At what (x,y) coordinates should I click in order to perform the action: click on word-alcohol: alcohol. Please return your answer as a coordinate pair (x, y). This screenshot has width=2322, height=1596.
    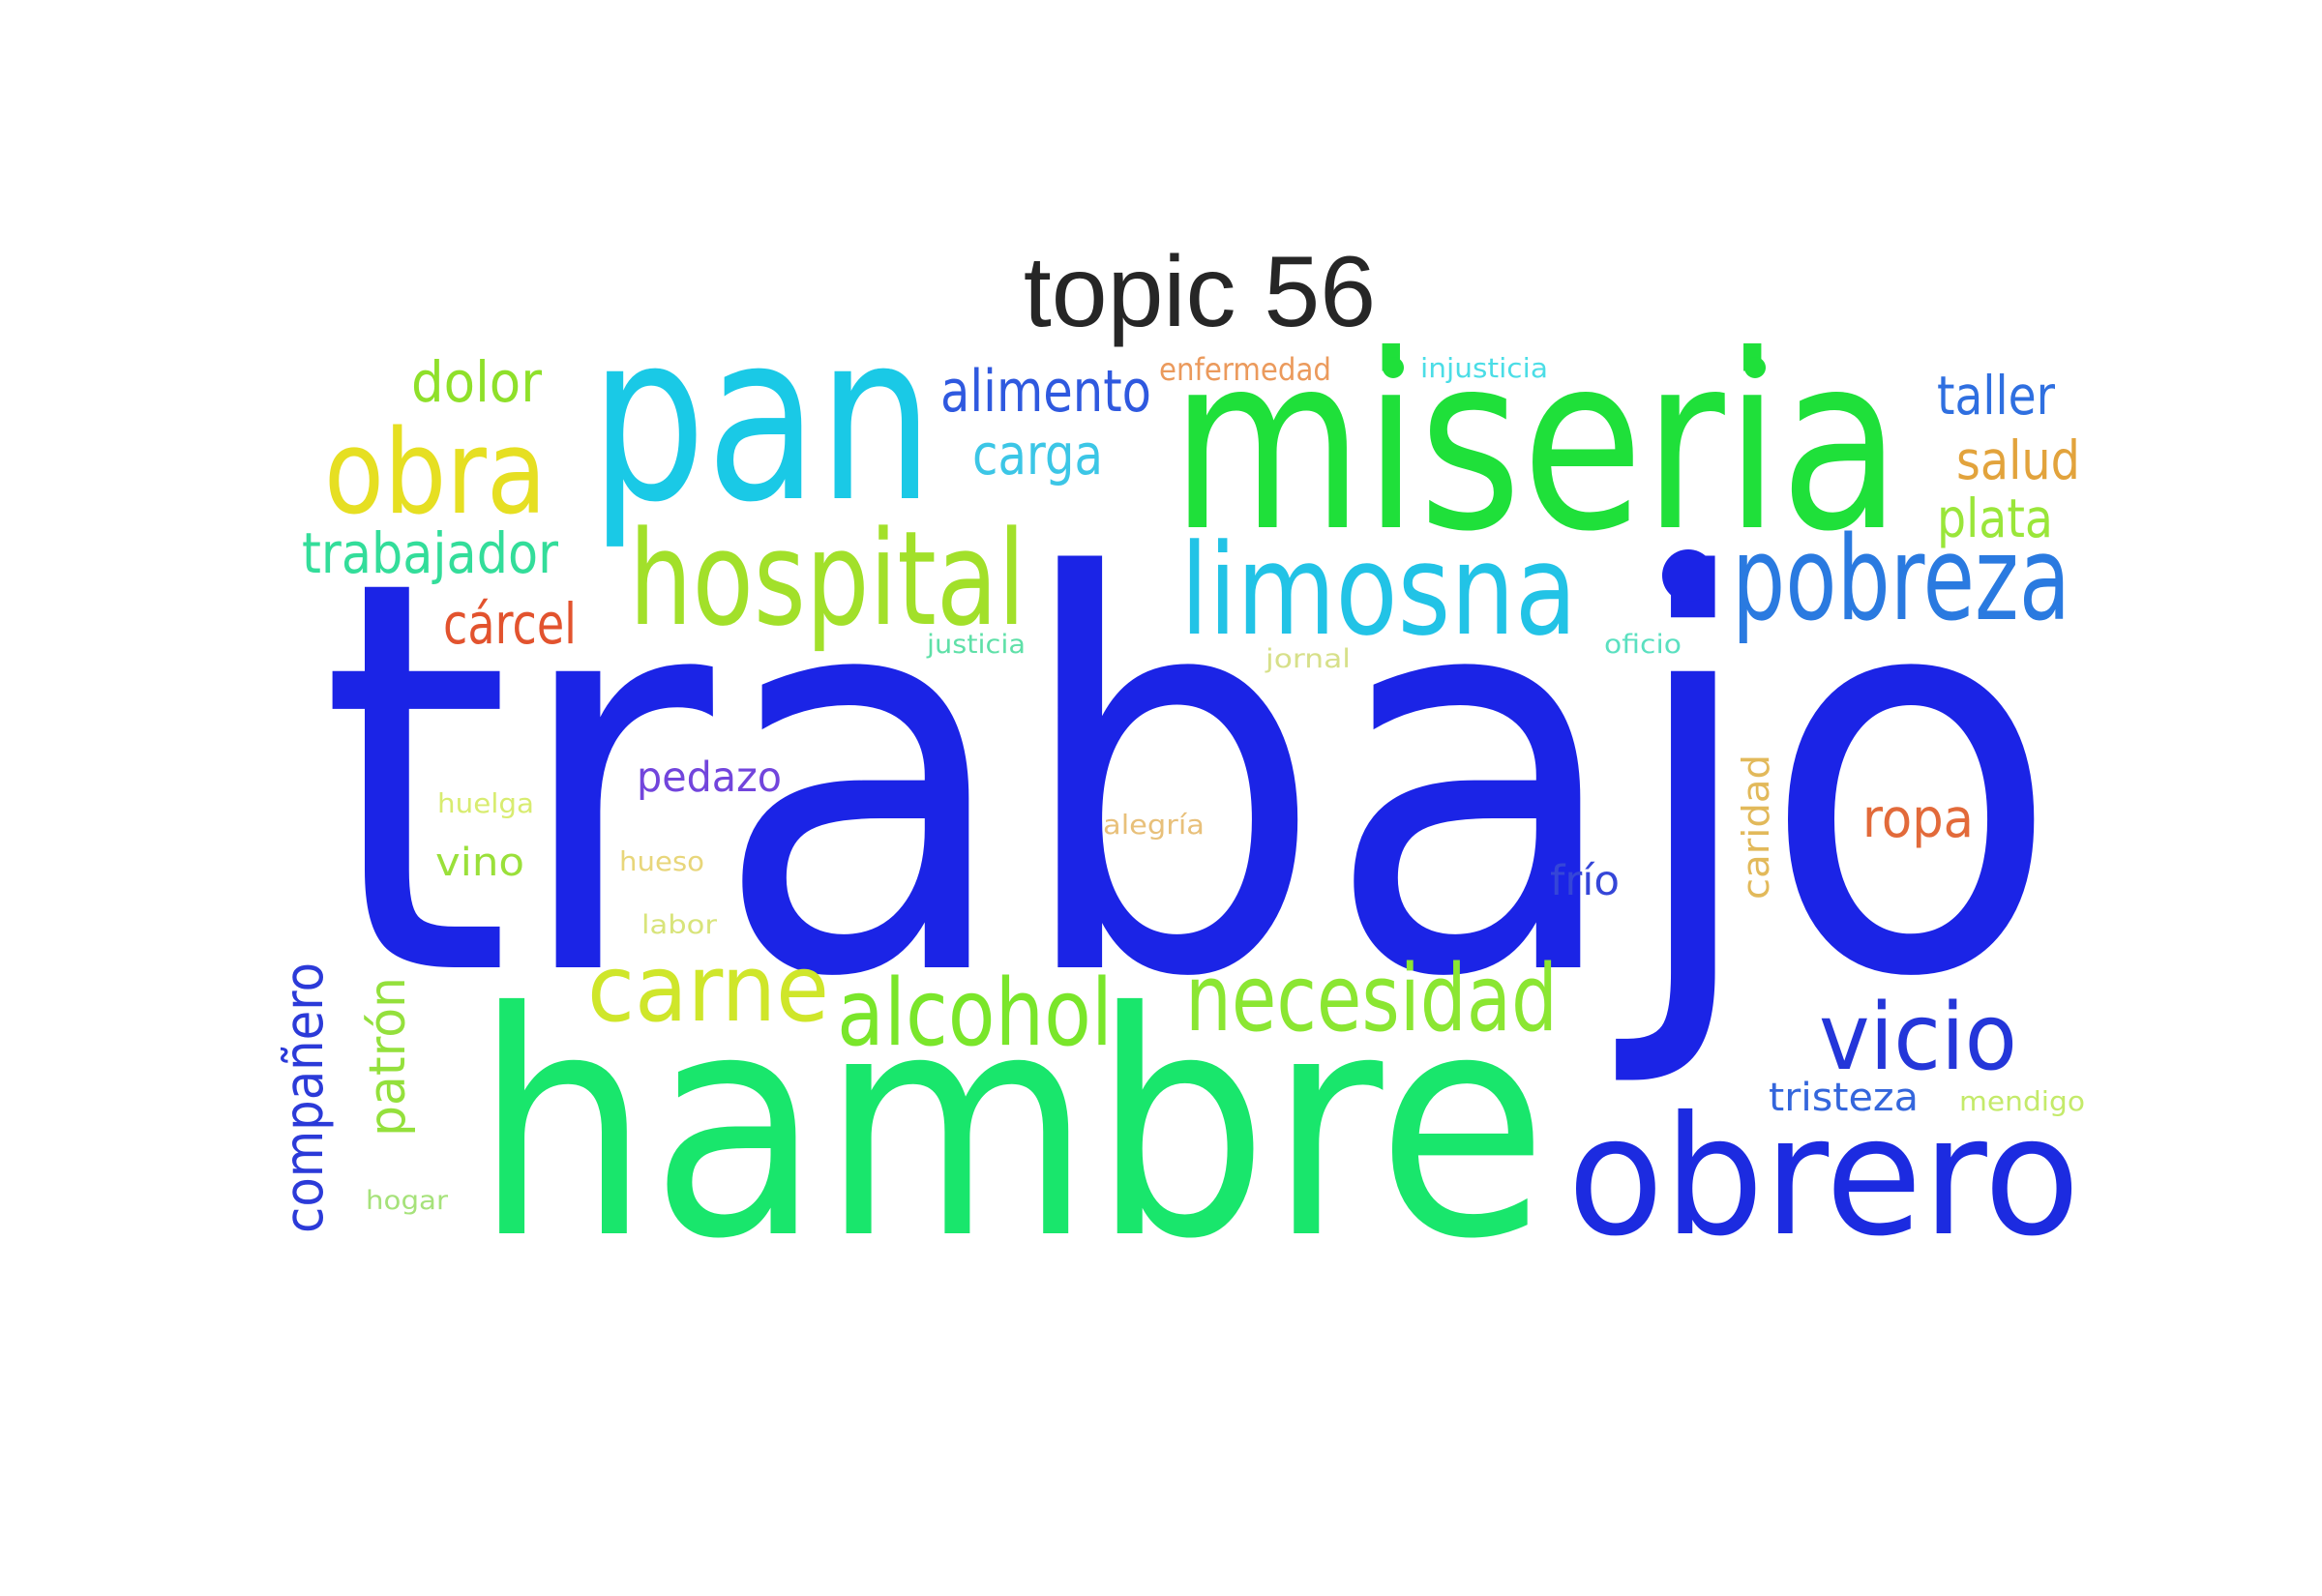
    Looking at the image, I should click on (975, 1014).